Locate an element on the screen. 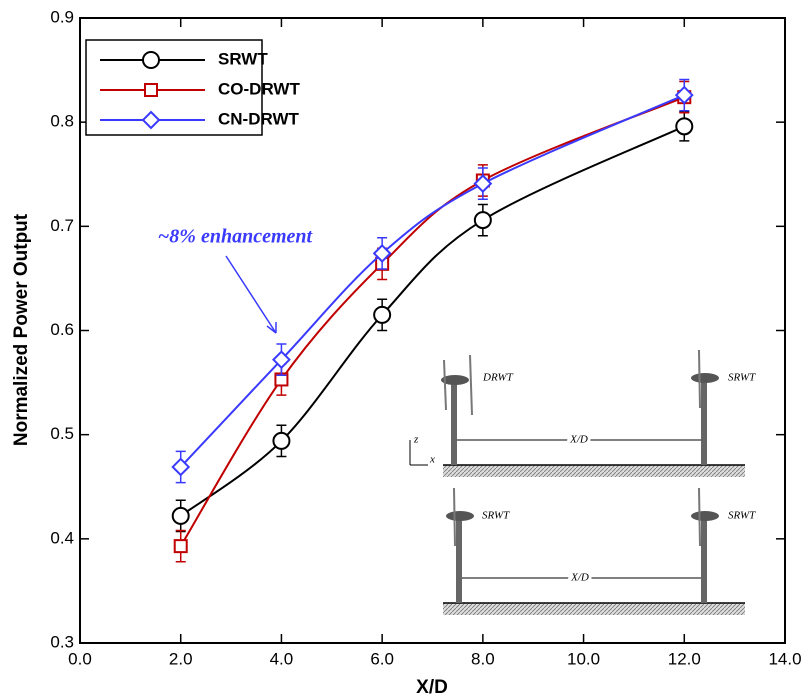  y-axis-label: Normalized Power Output is located at coordinates (21, 329).